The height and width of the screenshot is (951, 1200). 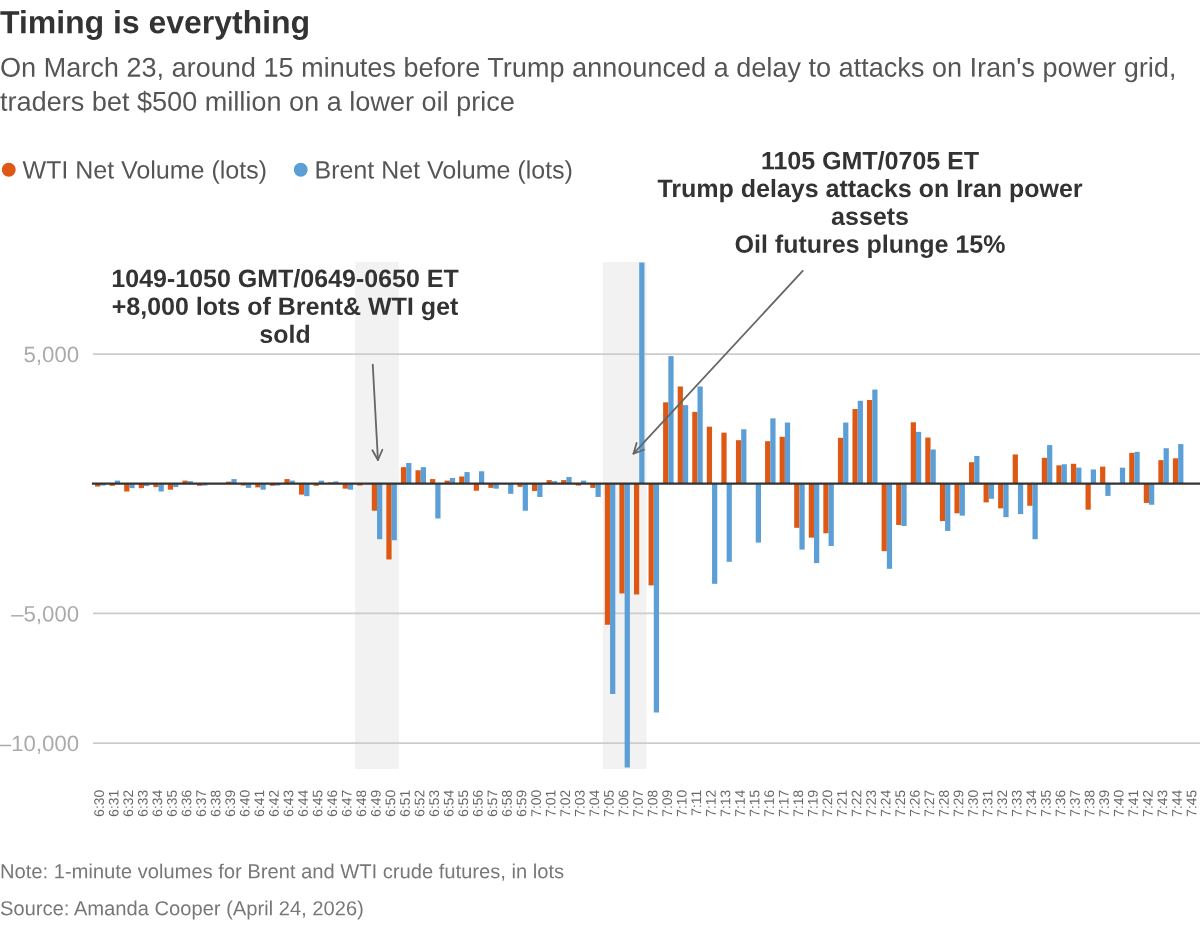 What do you see at coordinates (444, 172) in the screenshot?
I see `legend-label: Brent Net Volume (lots)` at bounding box center [444, 172].